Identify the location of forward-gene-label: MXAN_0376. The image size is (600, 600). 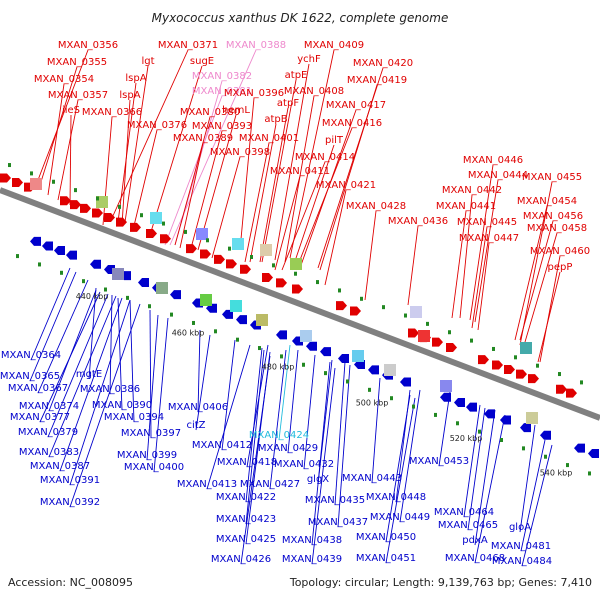
(157, 125).